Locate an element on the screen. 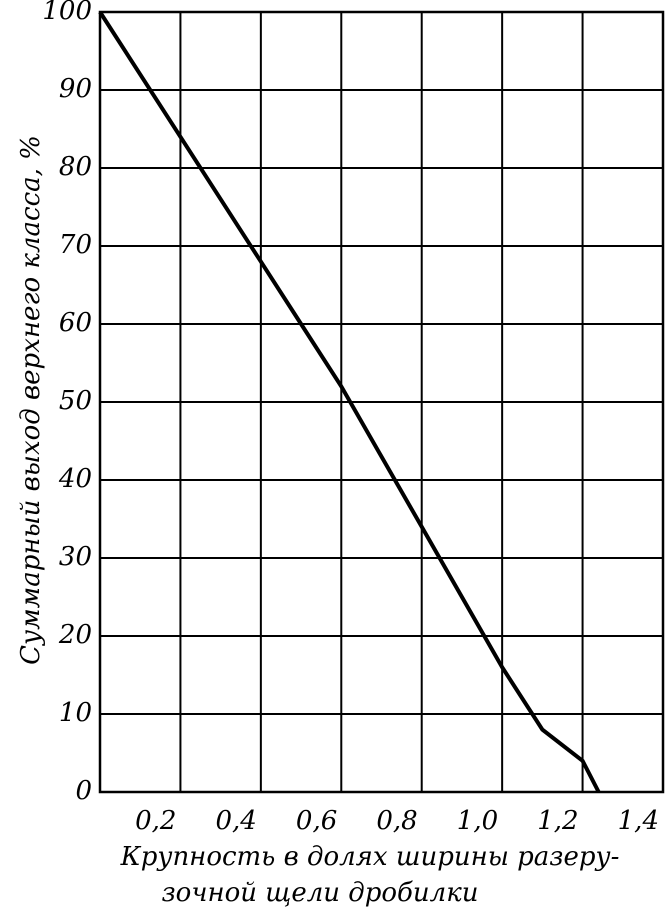  y-axis-label: Суммарный выход верхнего класса, % is located at coordinates (31, 400).